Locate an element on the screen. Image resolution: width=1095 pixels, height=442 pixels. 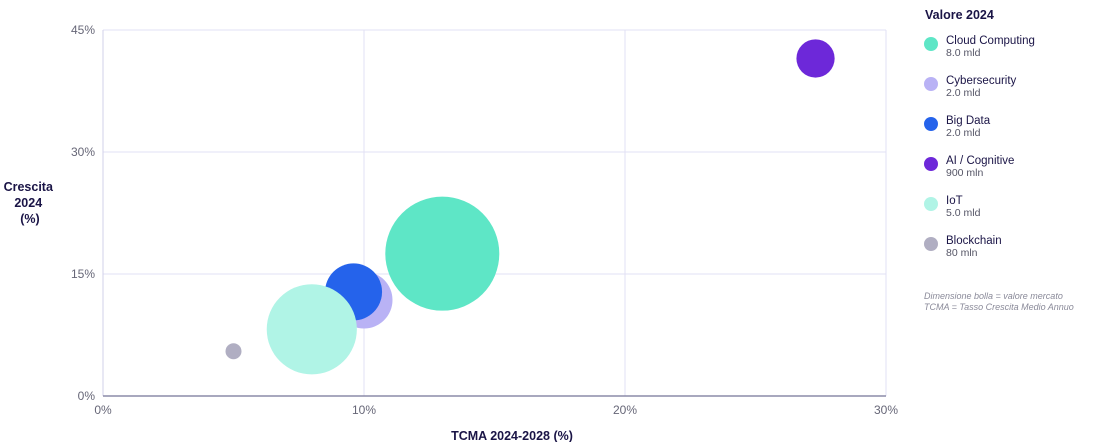
note-tcma: TCMA = Tasso Crescita Medio Annuo is located at coordinates (999, 307).